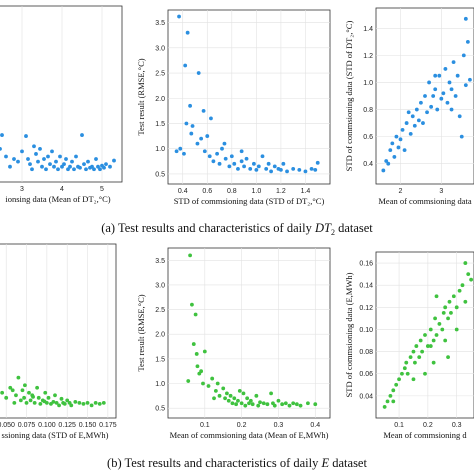 The image size is (474, 474). What do you see at coordinates (368, 56) in the screenshot?
I see `y-tick-label: 1.2` at bounding box center [368, 56].